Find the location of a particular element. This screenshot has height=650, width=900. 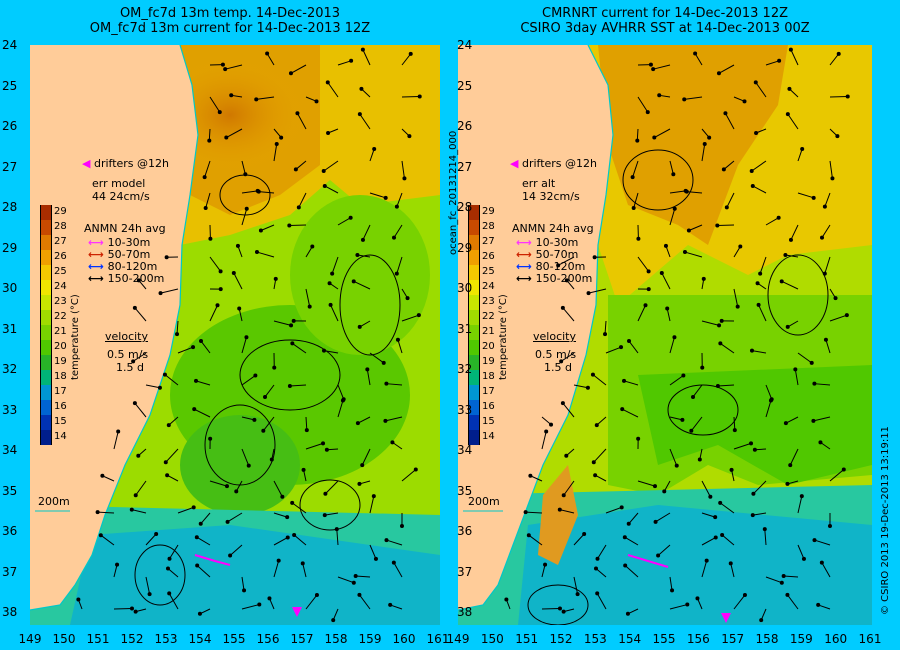

credit-label: © CSIRO 2013 19-Dec-2013 13:19:11 is located at coordinates (885, 520).